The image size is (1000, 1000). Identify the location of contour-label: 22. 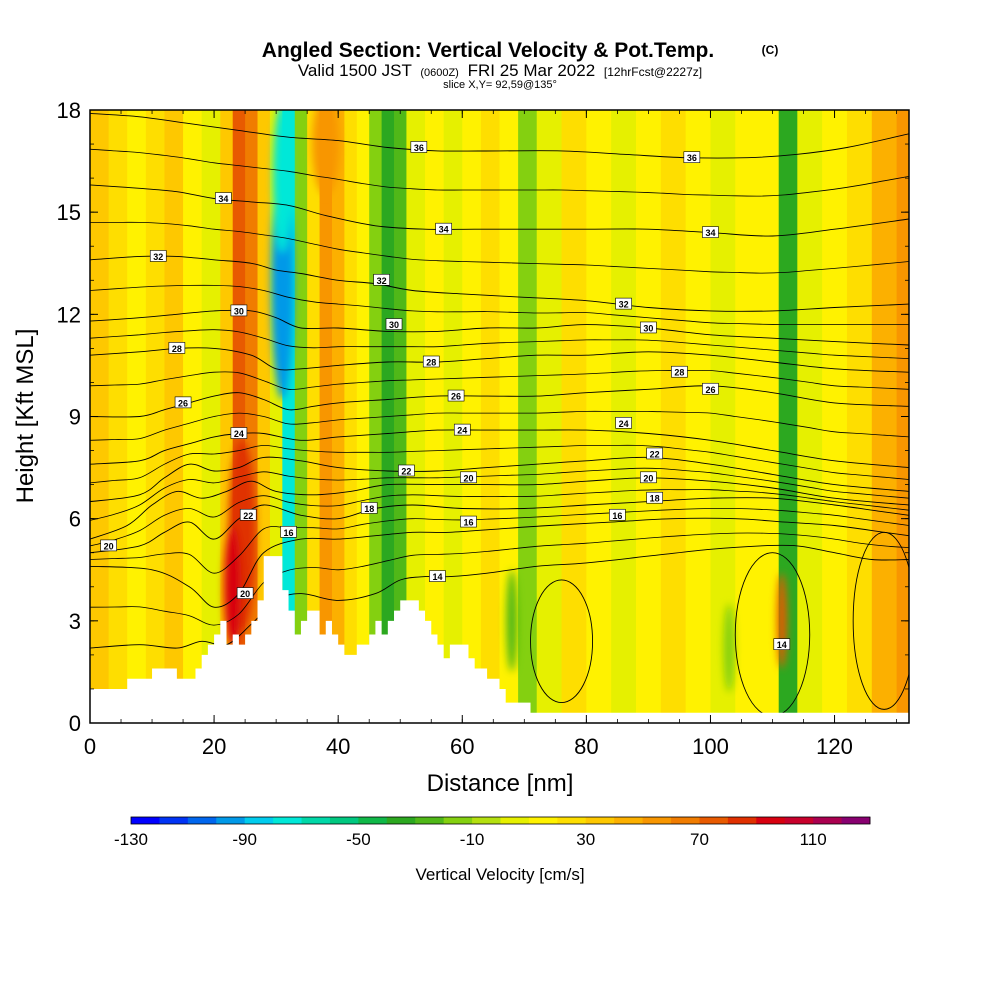
(406, 470).